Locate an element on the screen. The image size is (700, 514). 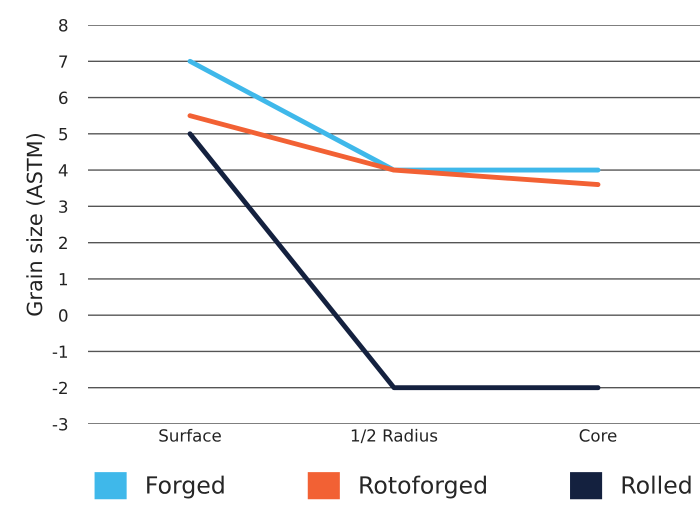
y-tick-label: -1 is located at coordinates (60, 352).